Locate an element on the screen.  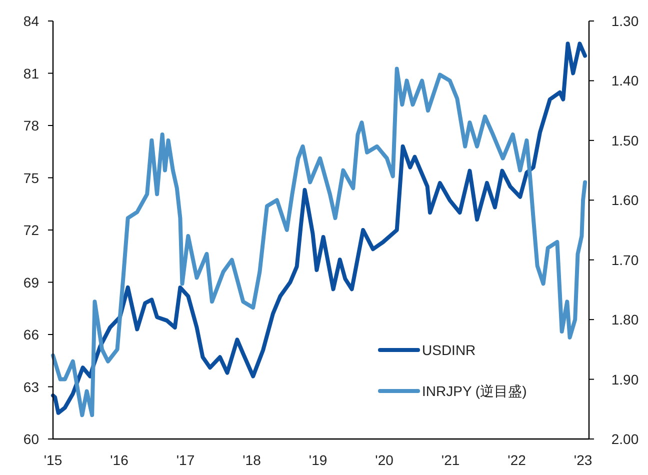
x-tick-label: '19 is located at coordinates (318, 460).